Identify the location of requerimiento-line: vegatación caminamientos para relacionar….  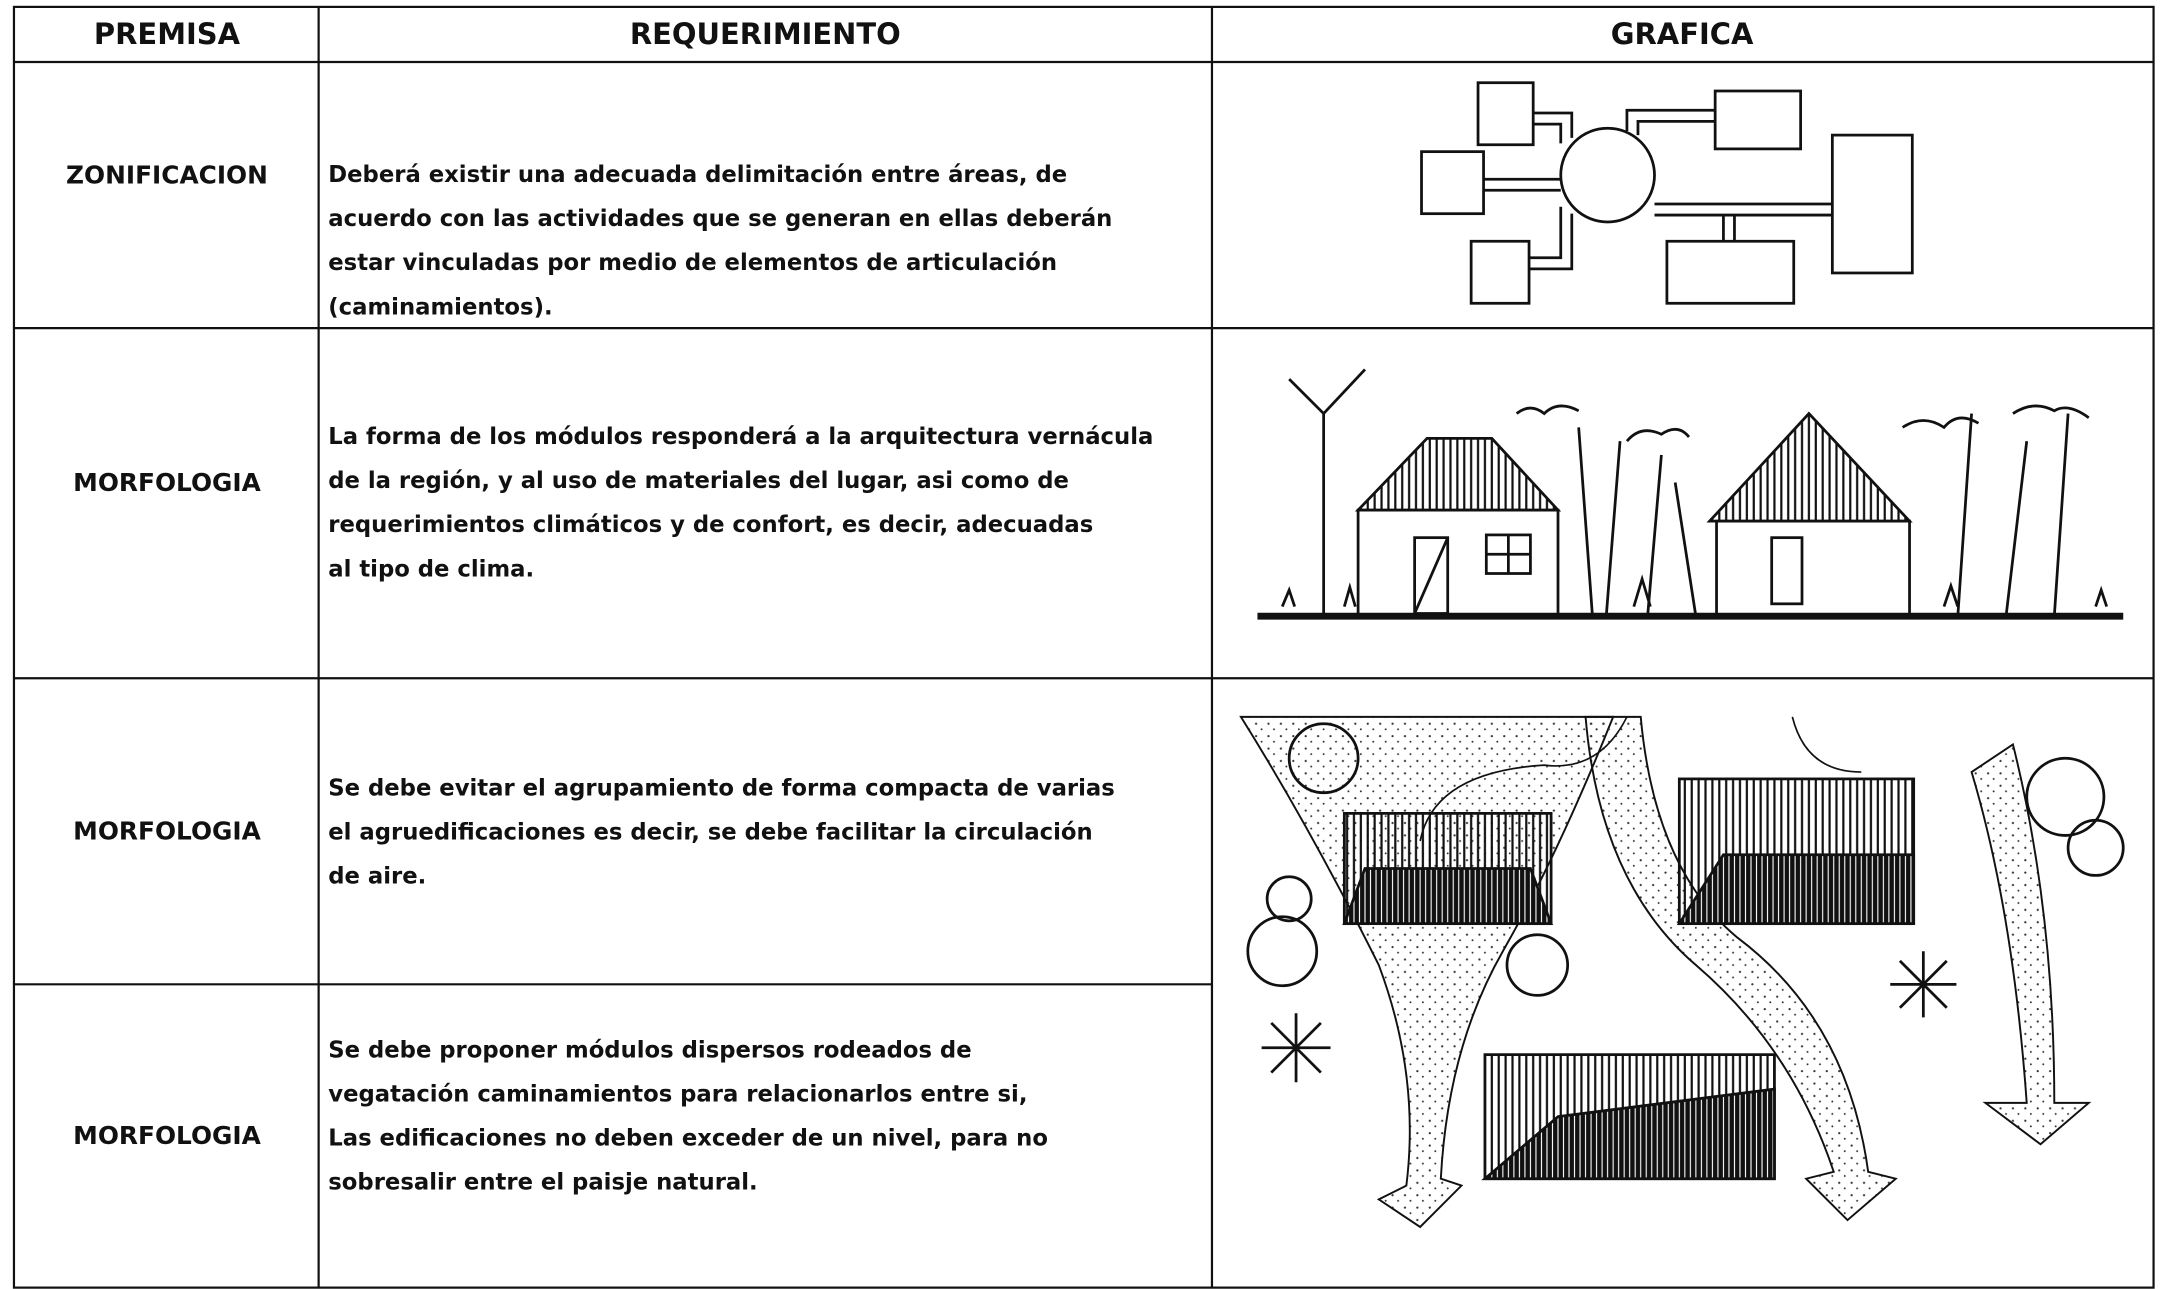
(677, 1095).